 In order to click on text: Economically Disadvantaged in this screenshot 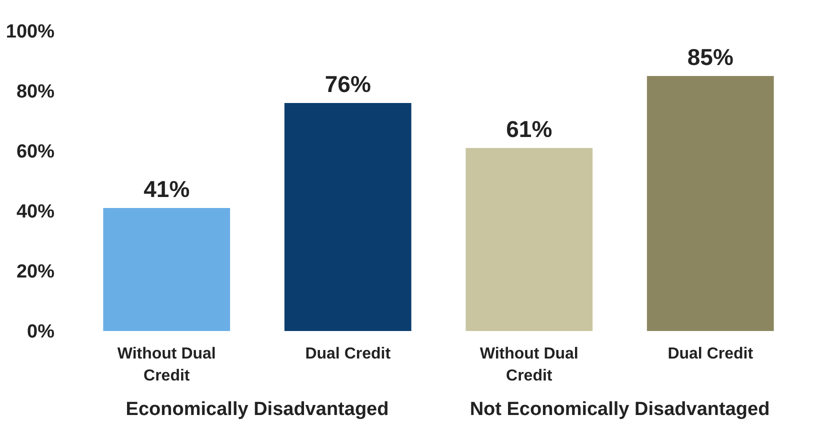, I will do `click(257, 409)`.